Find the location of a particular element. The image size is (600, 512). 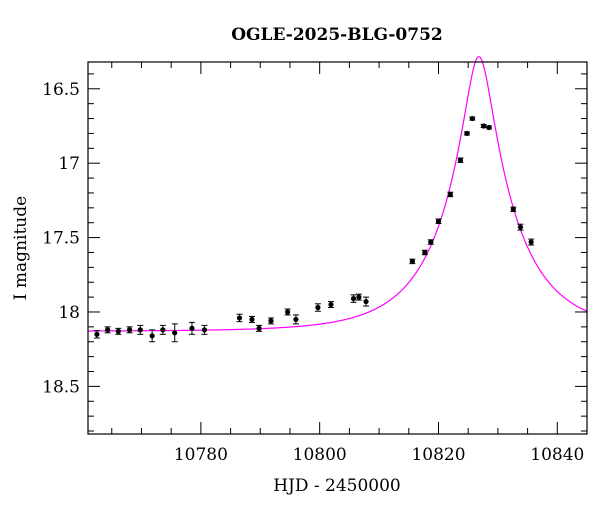

y-tick-label: 18.5 is located at coordinates (61, 387).